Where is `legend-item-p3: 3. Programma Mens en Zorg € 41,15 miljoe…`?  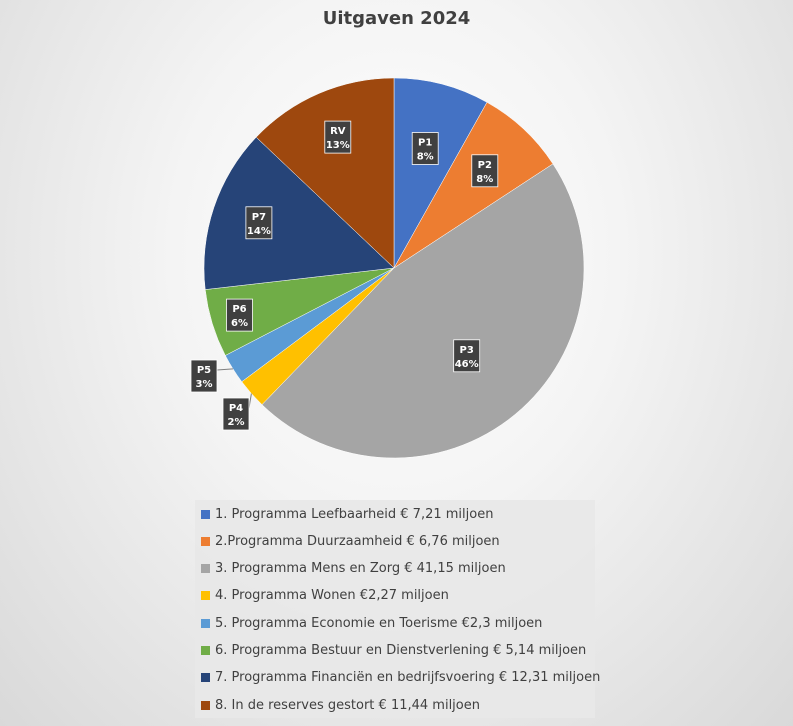 legend-item-p3: 3. Programma Mens en Zorg € 41,15 miljoe… is located at coordinates (397, 569).